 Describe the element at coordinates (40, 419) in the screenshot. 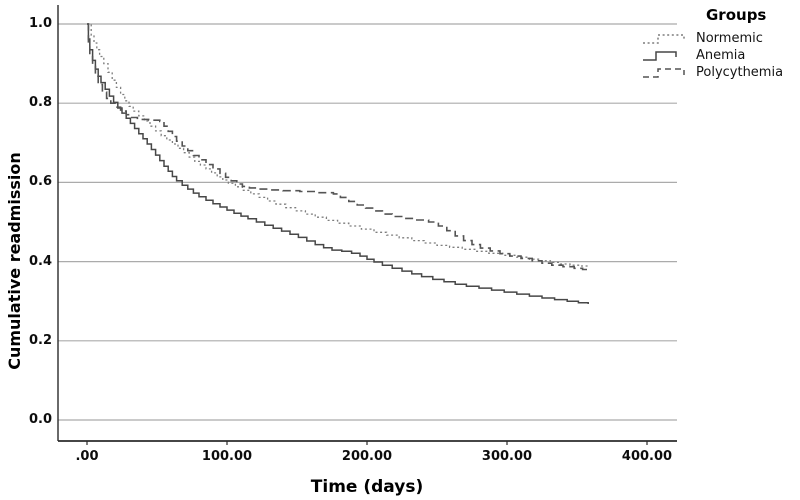

I see `y-tick-label: 0.0` at that location.